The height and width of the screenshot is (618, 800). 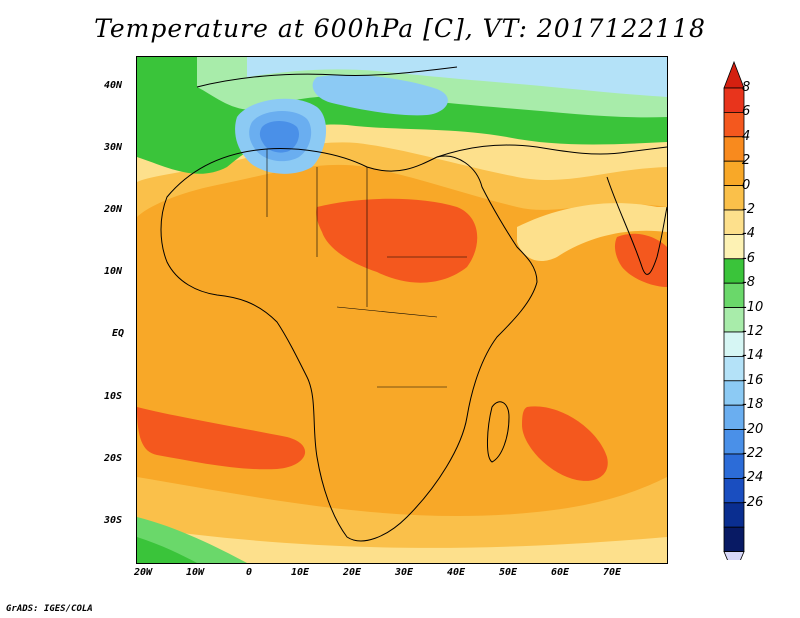 I want to click on sudan-hot-region, so click(x=397, y=240).